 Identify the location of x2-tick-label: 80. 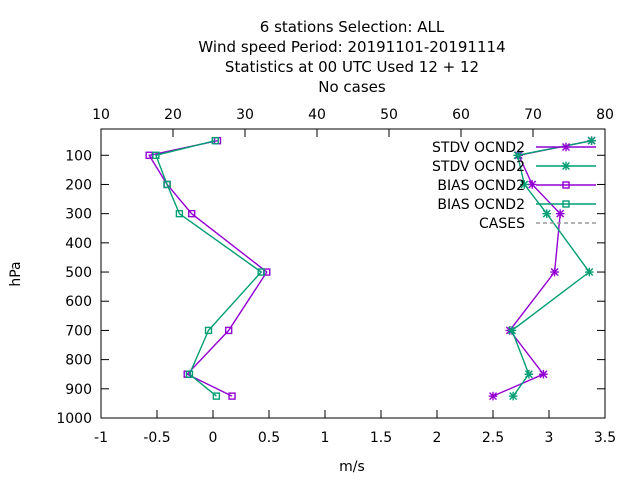
(605, 115).